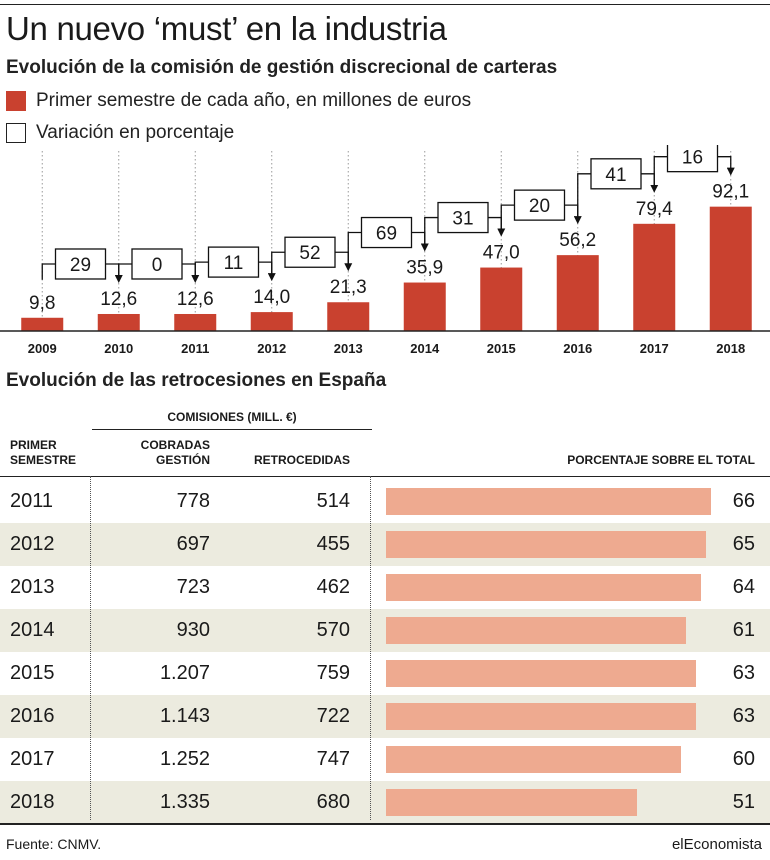 The image size is (770, 860). What do you see at coordinates (743, 501) in the screenshot?
I see `cell-percentage: 66` at bounding box center [743, 501].